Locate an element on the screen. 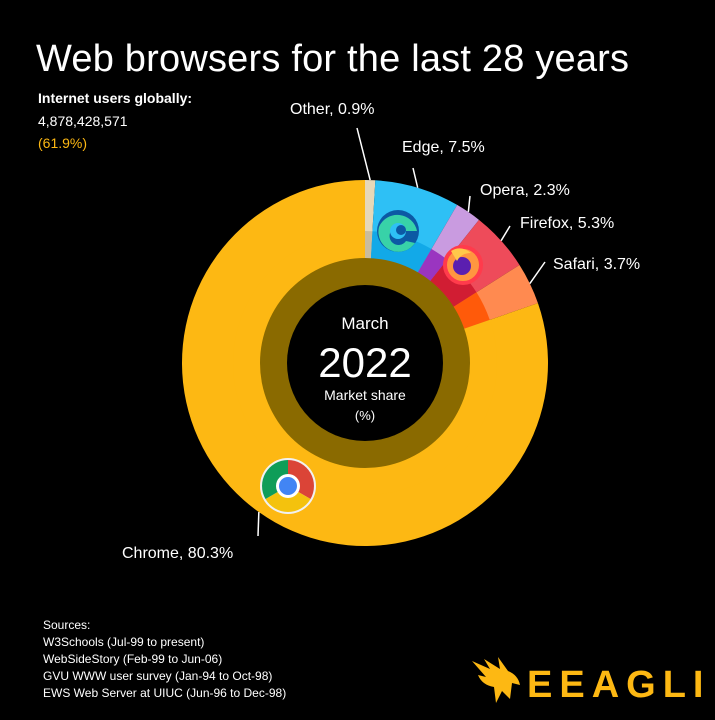 The height and width of the screenshot is (720, 715). source-item: W3Schools (Jul-99 to present) is located at coordinates (124, 642).